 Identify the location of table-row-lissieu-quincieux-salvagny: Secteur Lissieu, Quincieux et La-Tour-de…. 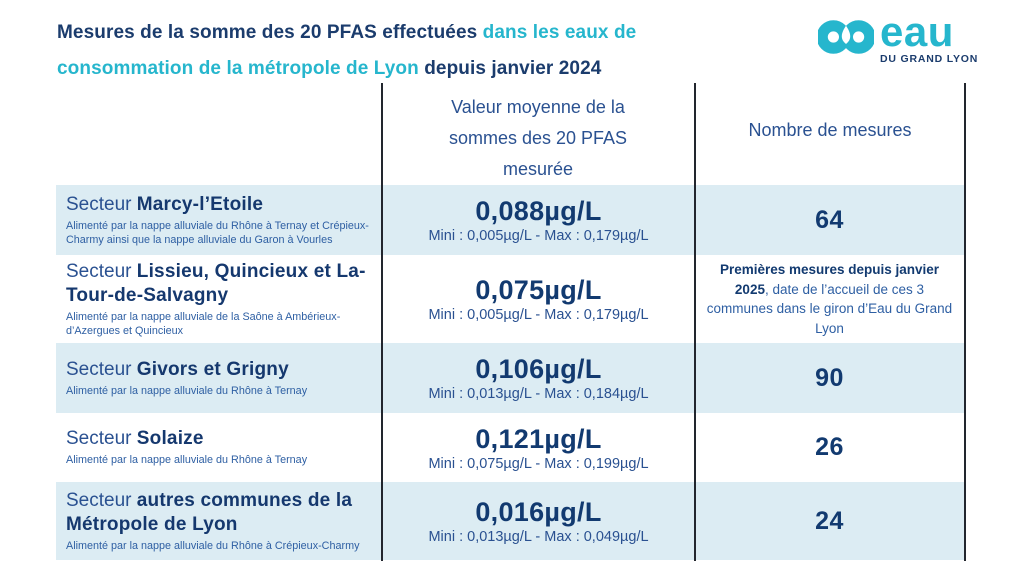
(510, 299).